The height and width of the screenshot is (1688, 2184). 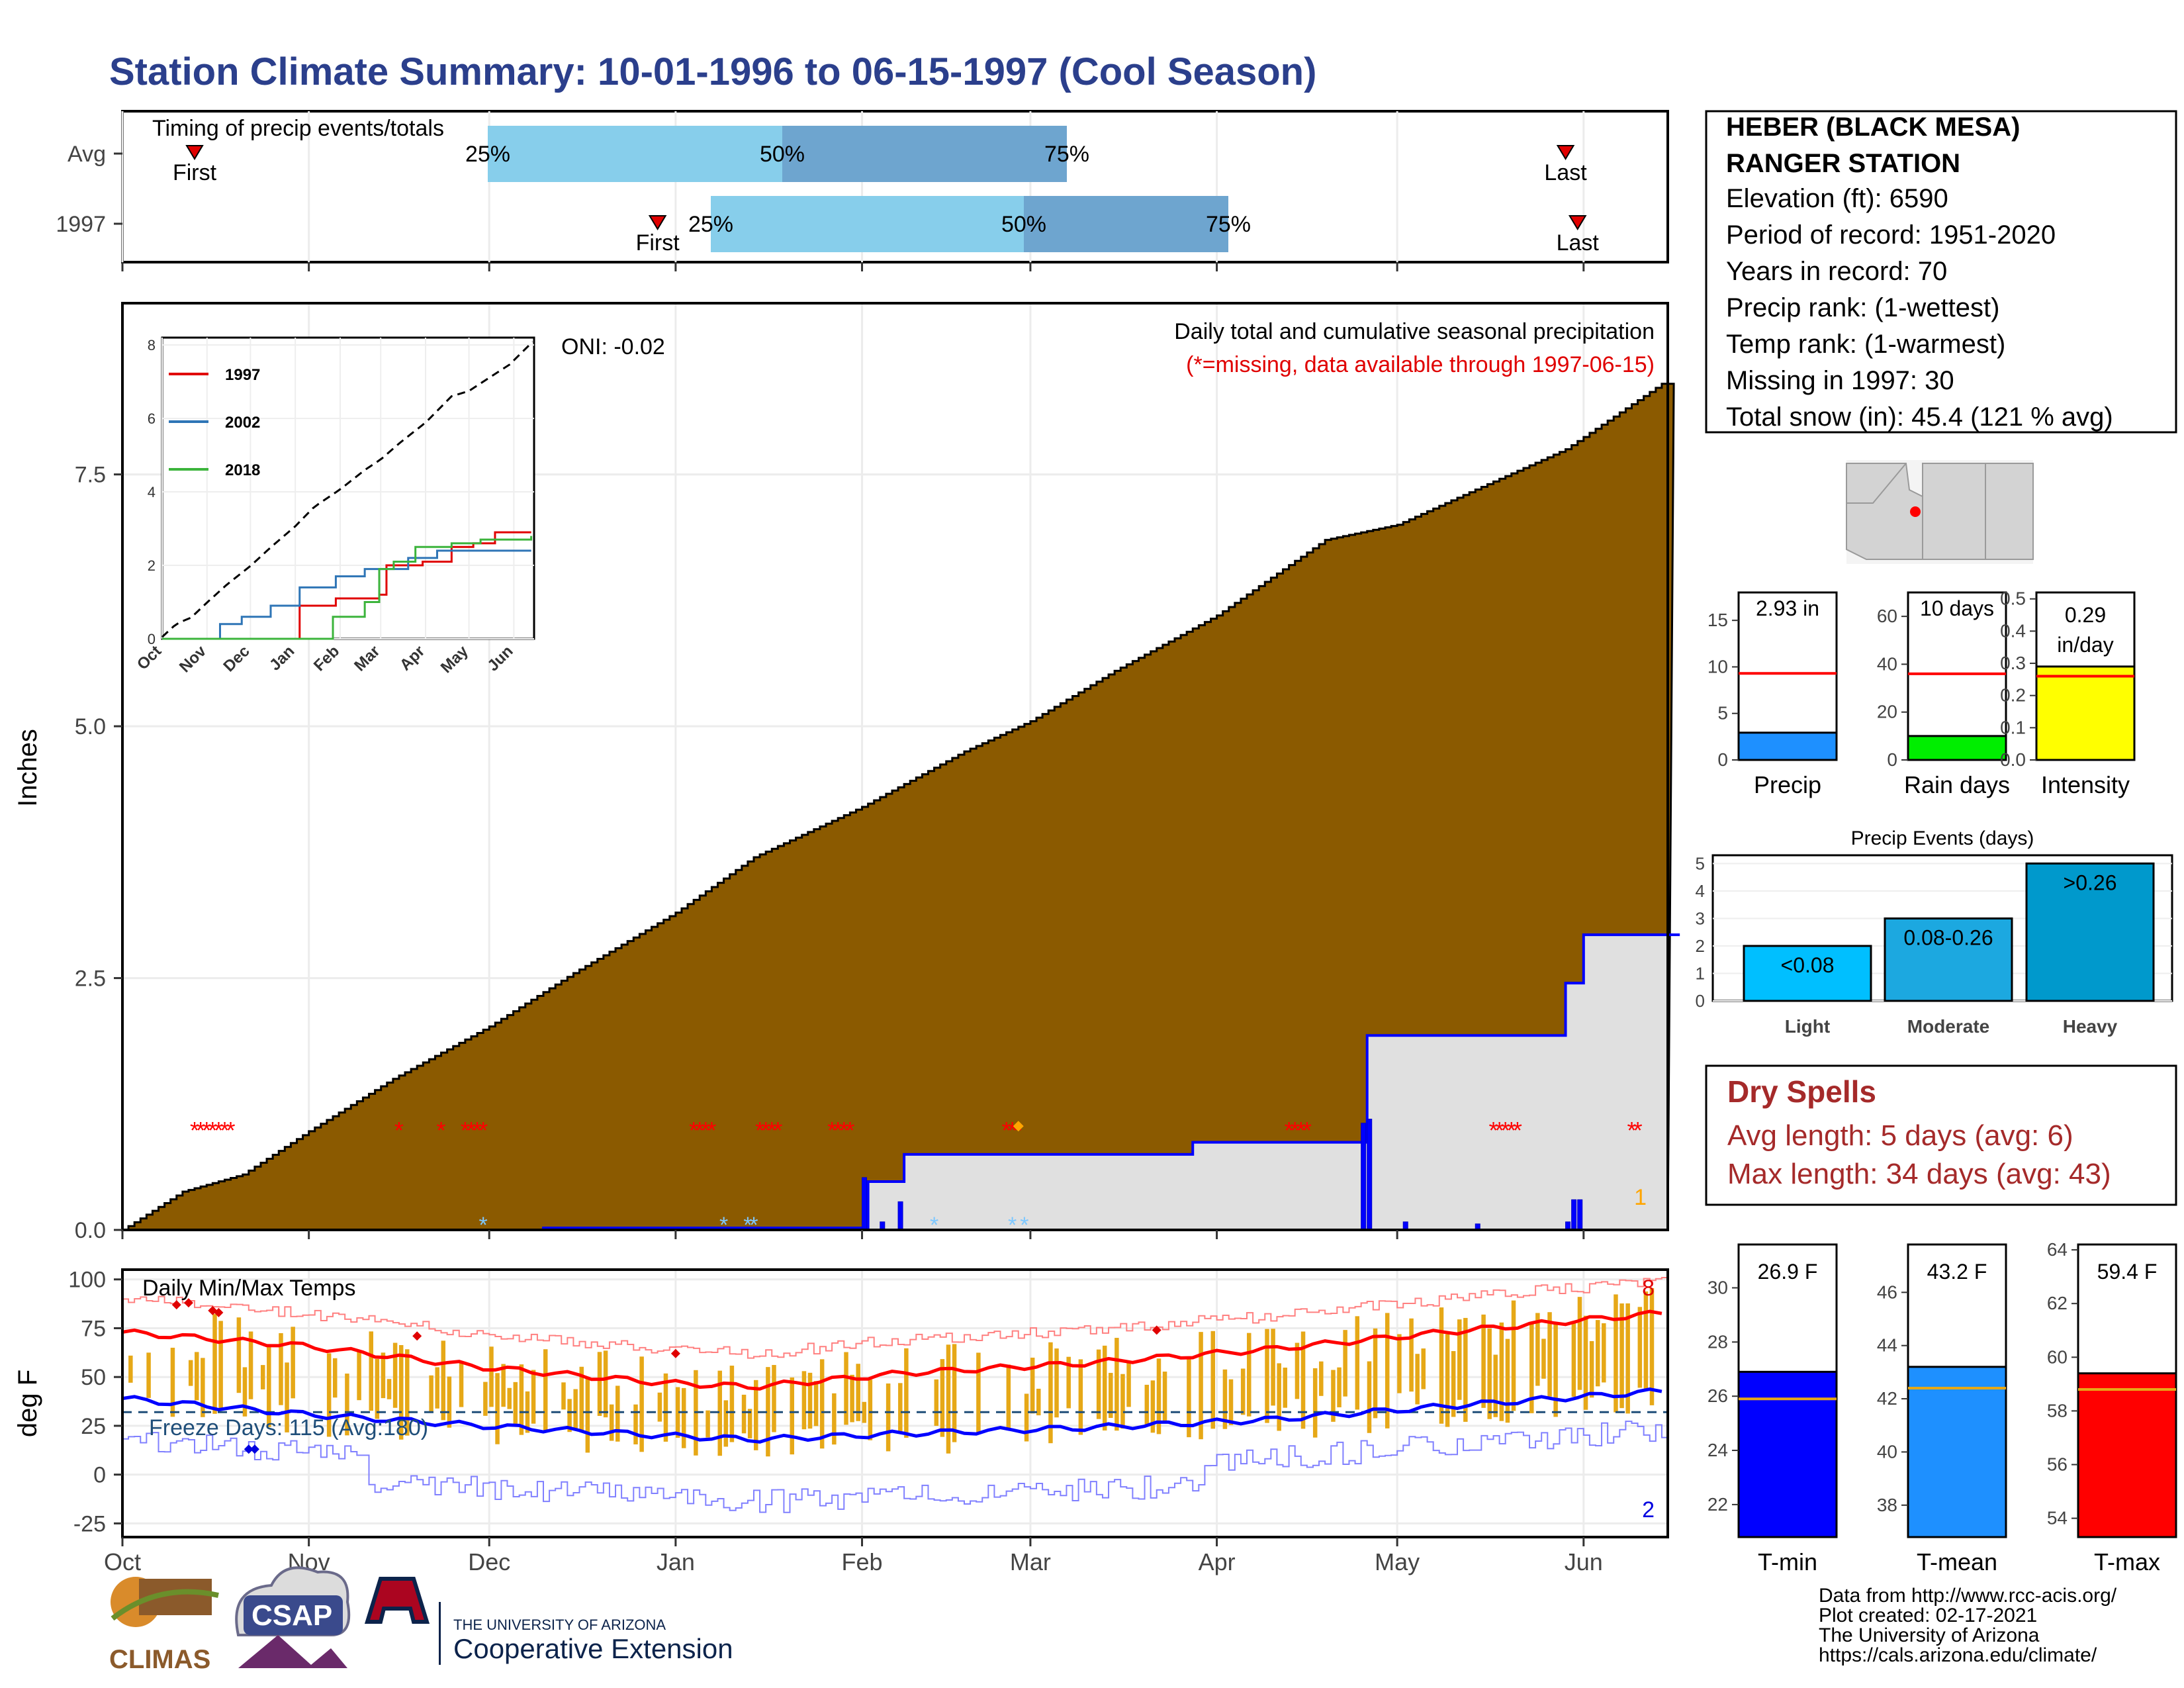 I want to click on temp-y-tick: 44, so click(x=1887, y=1345).